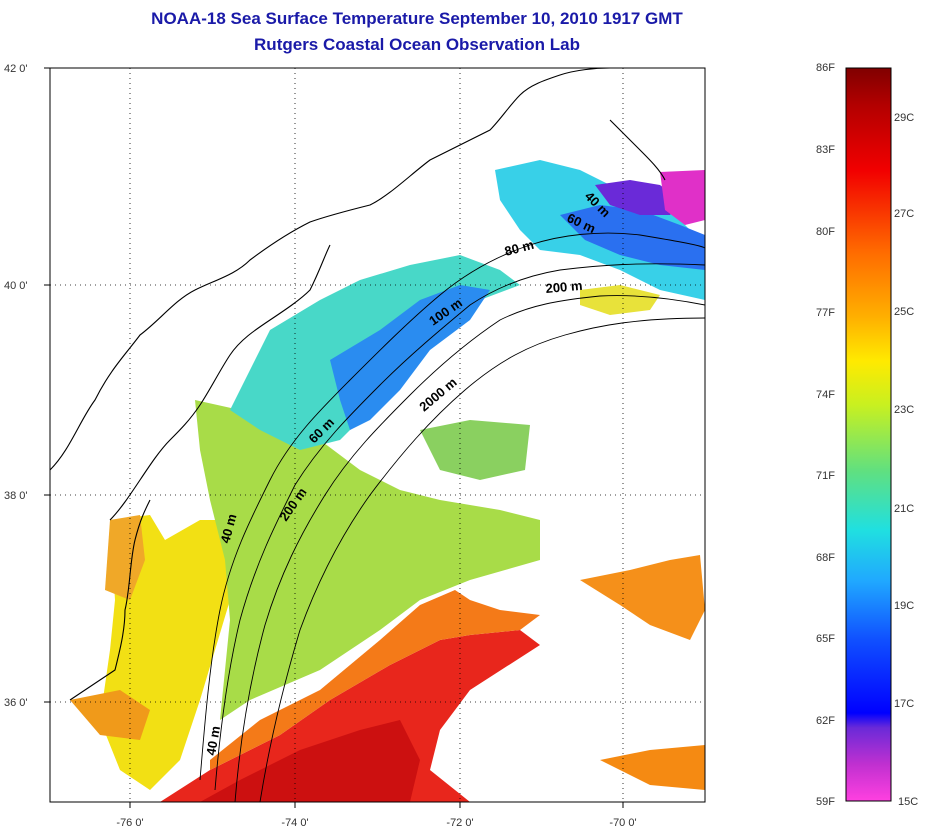 The height and width of the screenshot is (832, 928). Describe the element at coordinates (868, 434) in the screenshot. I see `colorbar` at that location.